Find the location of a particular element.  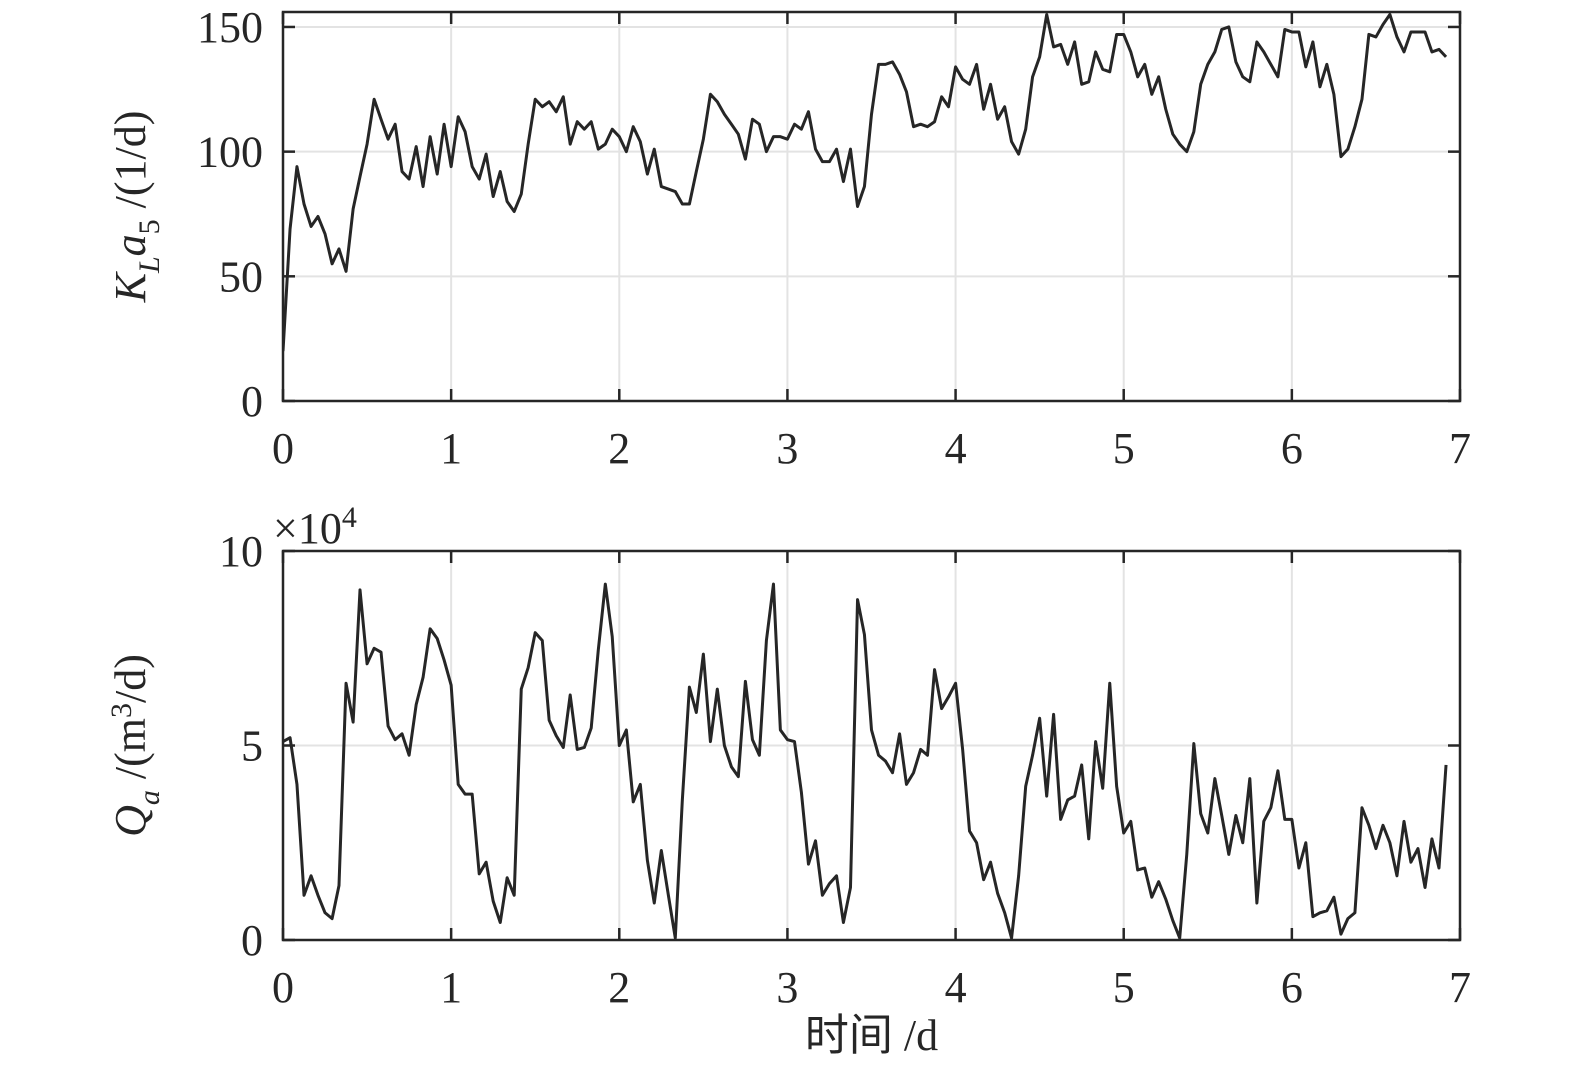

y-tick-label: 50 is located at coordinates (241, 276).